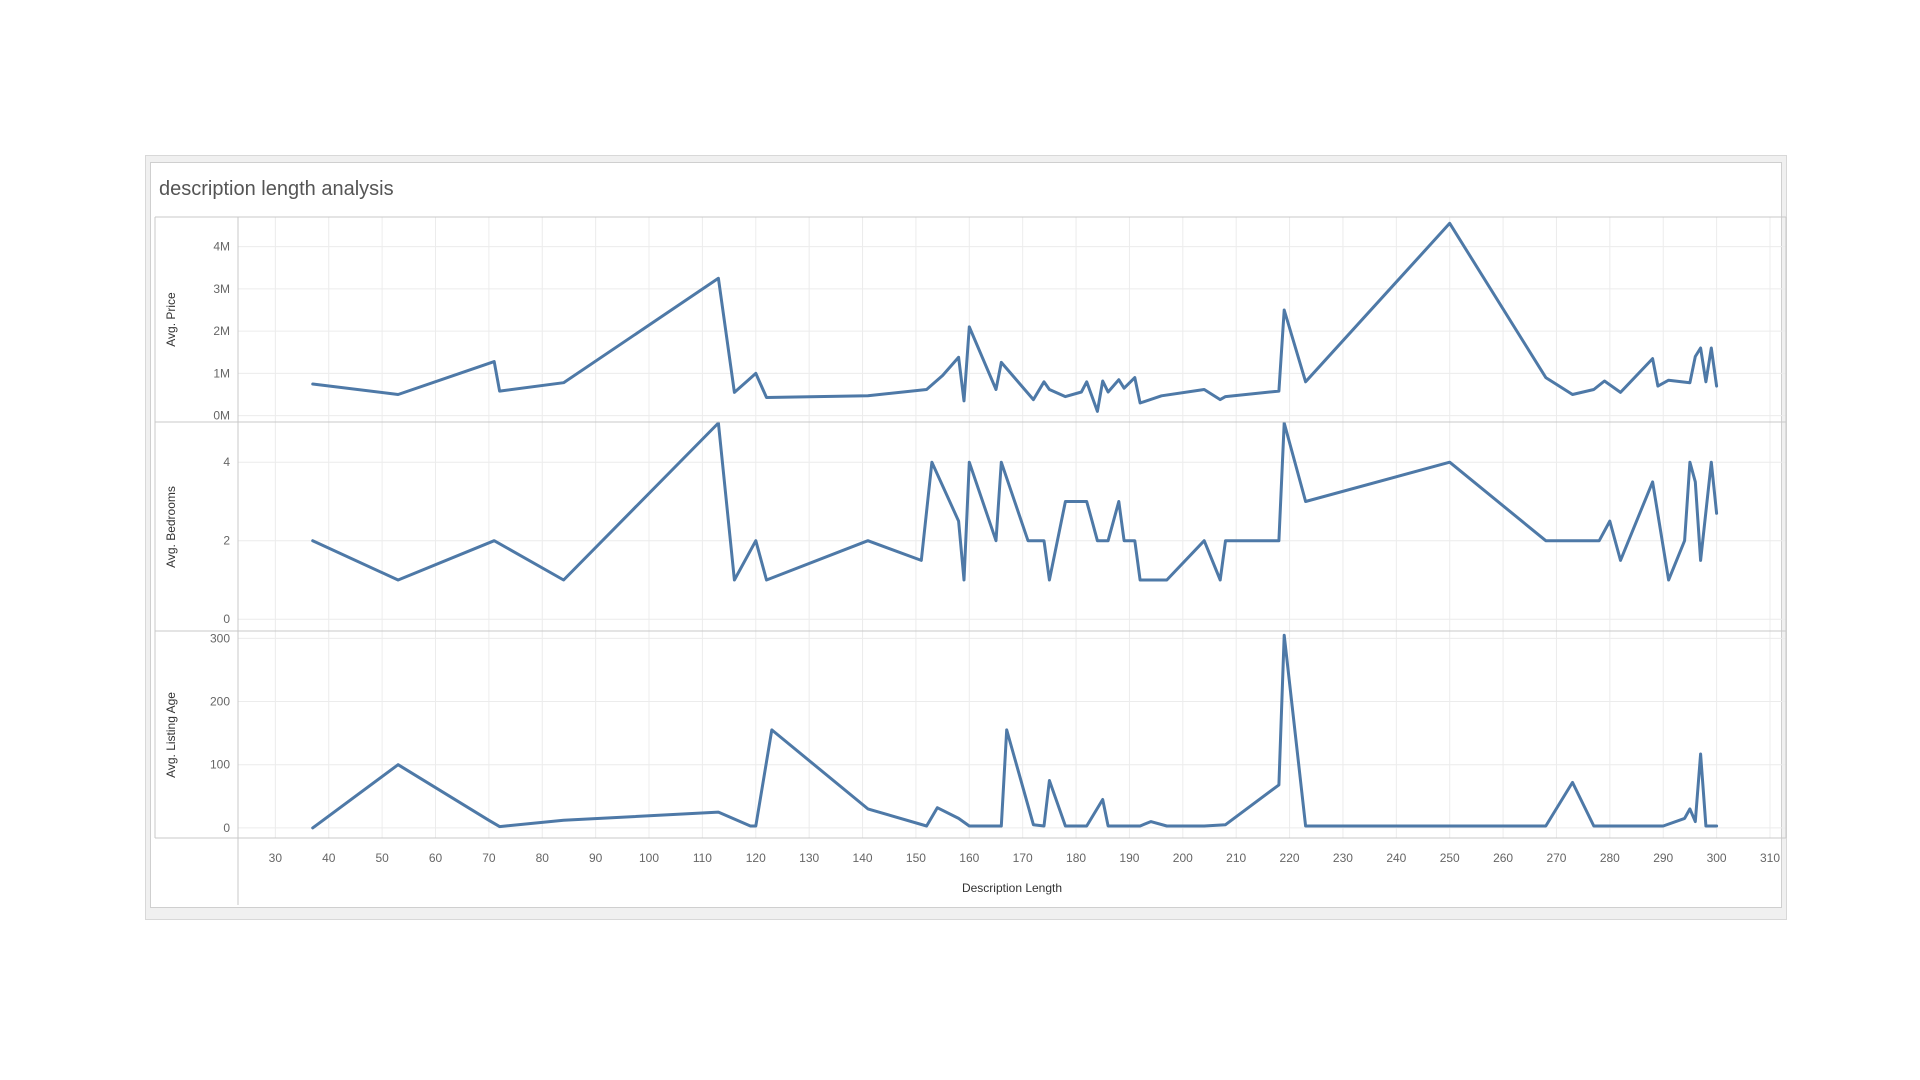  What do you see at coordinates (1770, 858) in the screenshot?
I see `x-tick-label: 310` at bounding box center [1770, 858].